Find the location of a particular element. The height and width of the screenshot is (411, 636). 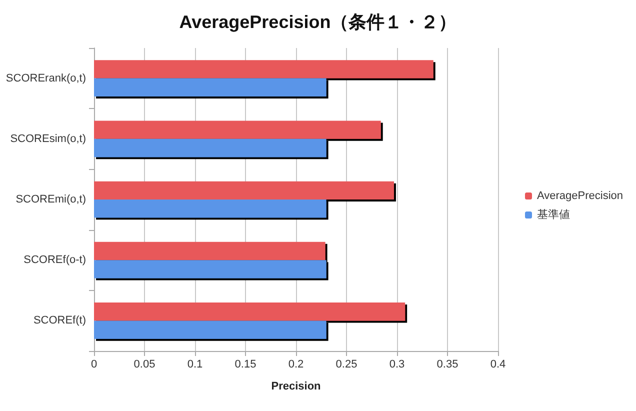

legend-label: 基準値 is located at coordinates (553, 214).